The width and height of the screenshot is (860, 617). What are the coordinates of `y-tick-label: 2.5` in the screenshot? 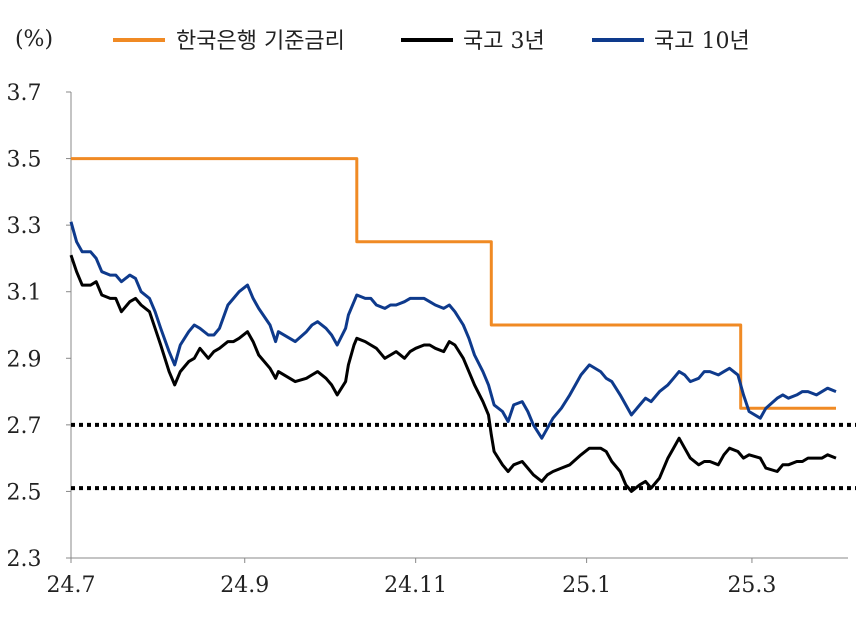 It's located at (24, 492).